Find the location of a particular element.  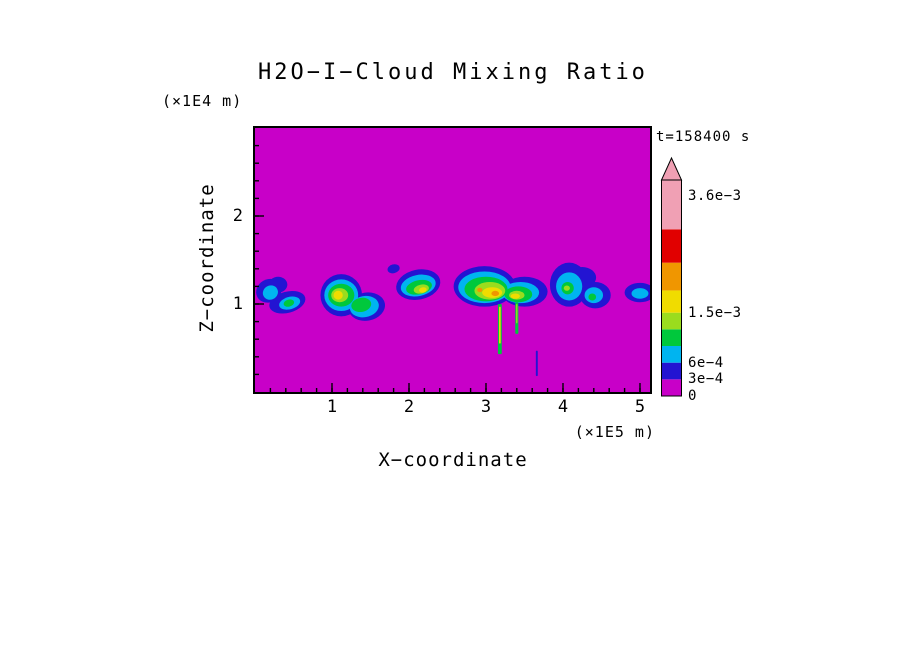

z-axis-title: Z−coordinate is located at coordinates (207, 258).